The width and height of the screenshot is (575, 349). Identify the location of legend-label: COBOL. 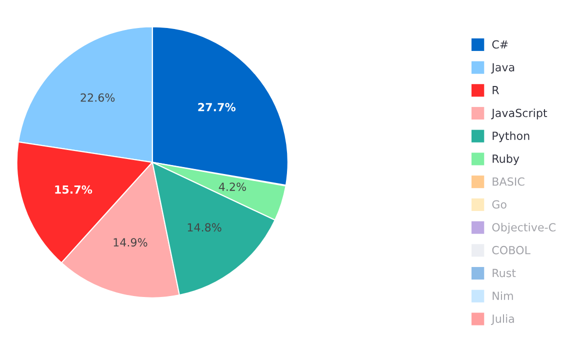
(511, 250).